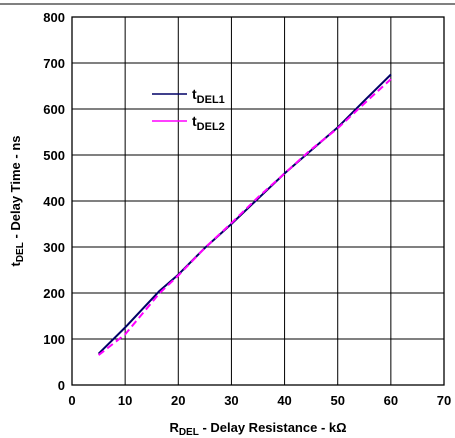  What do you see at coordinates (125, 400) in the screenshot?
I see `x-tick-label: 10` at bounding box center [125, 400].